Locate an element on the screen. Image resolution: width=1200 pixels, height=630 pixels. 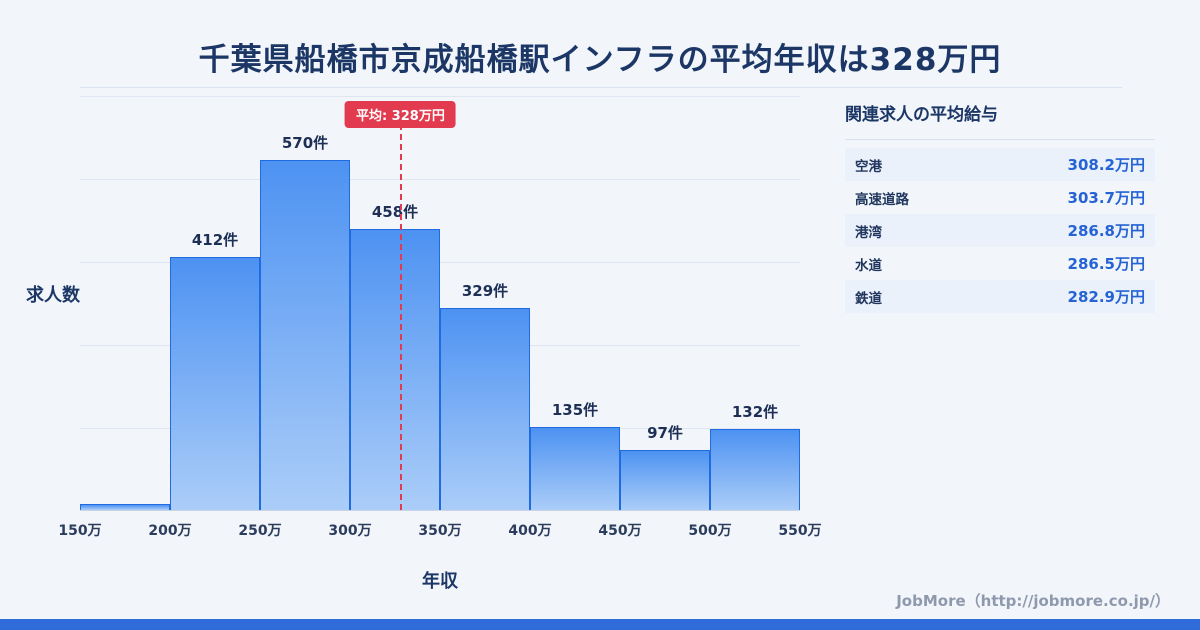
average-badge: 平均: 328万円 is located at coordinates (400, 114).